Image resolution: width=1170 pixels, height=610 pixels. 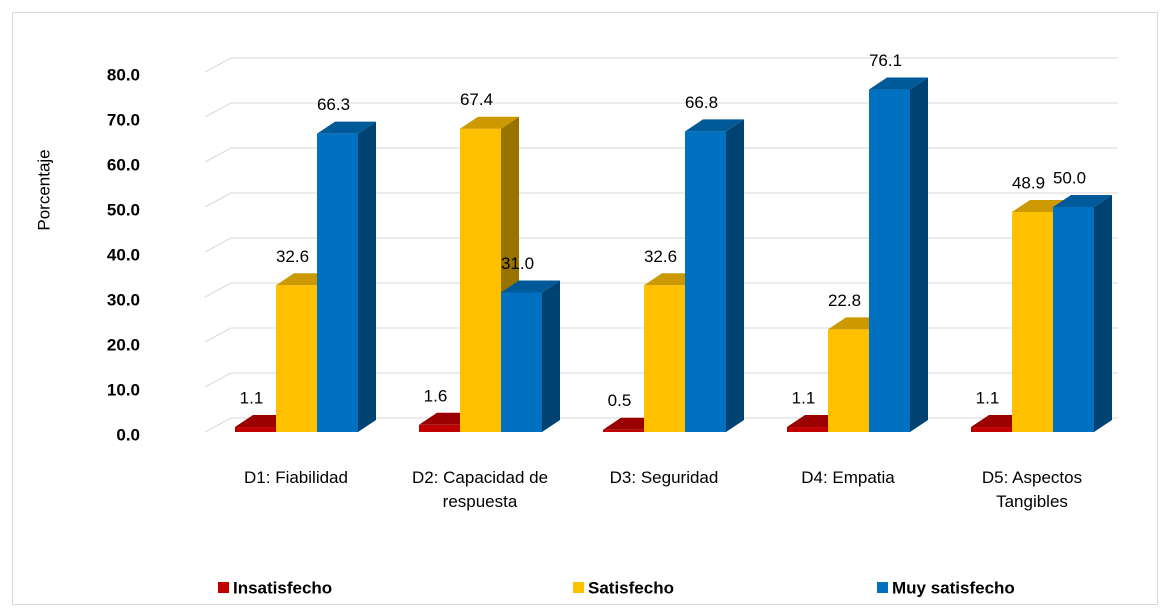 What do you see at coordinates (1069, 177) in the screenshot?
I see `data-label: 50.0` at bounding box center [1069, 177].